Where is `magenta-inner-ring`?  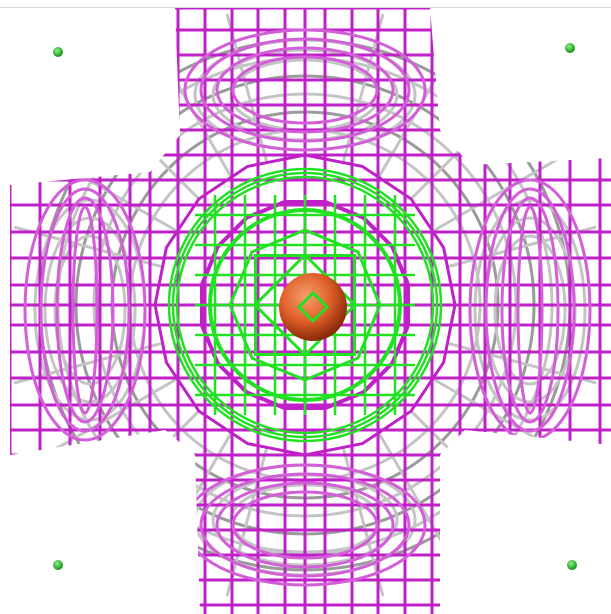 magenta-inner-ring is located at coordinates (305, 305).